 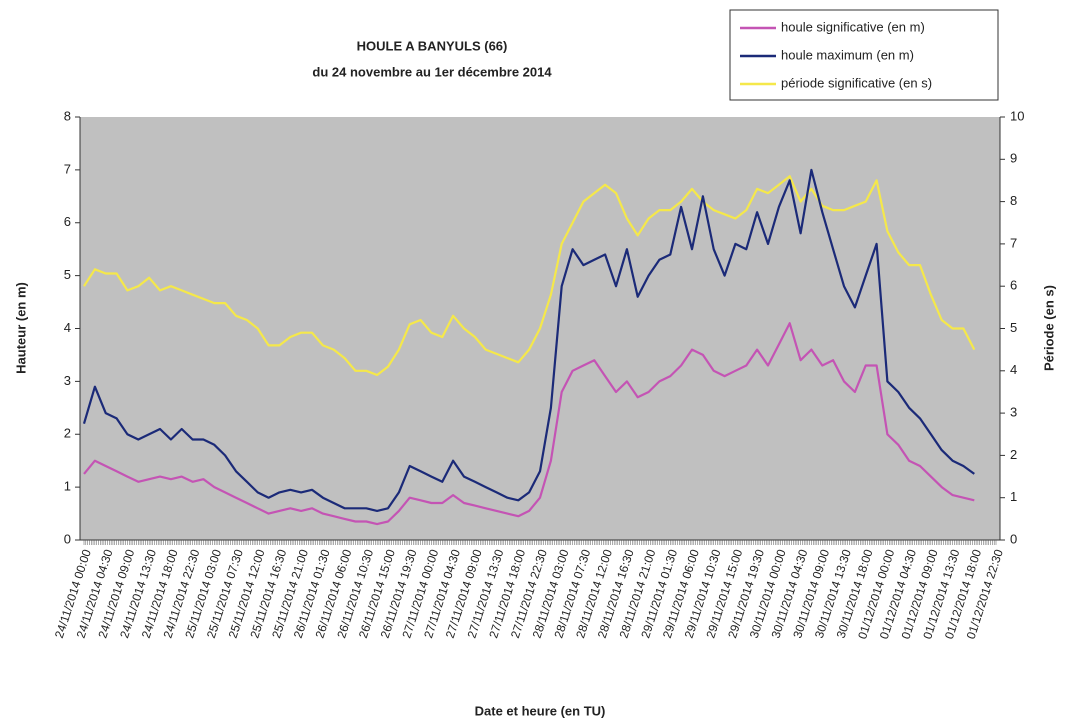 I want to click on y-tick-label: 3, so click(x=67, y=380).